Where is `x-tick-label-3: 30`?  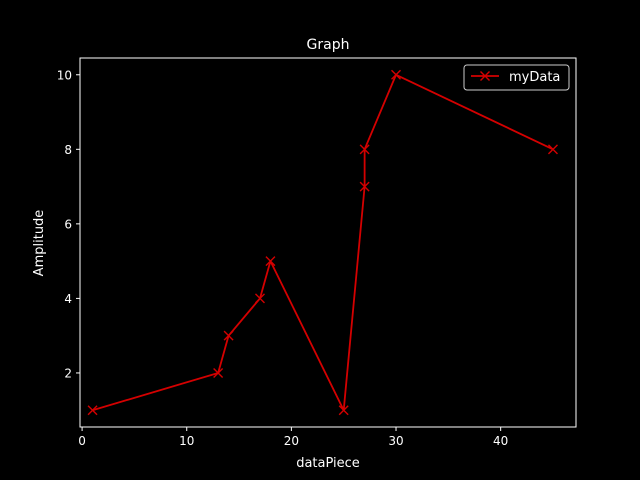
x-tick-label-3: 30 is located at coordinates (395, 441).